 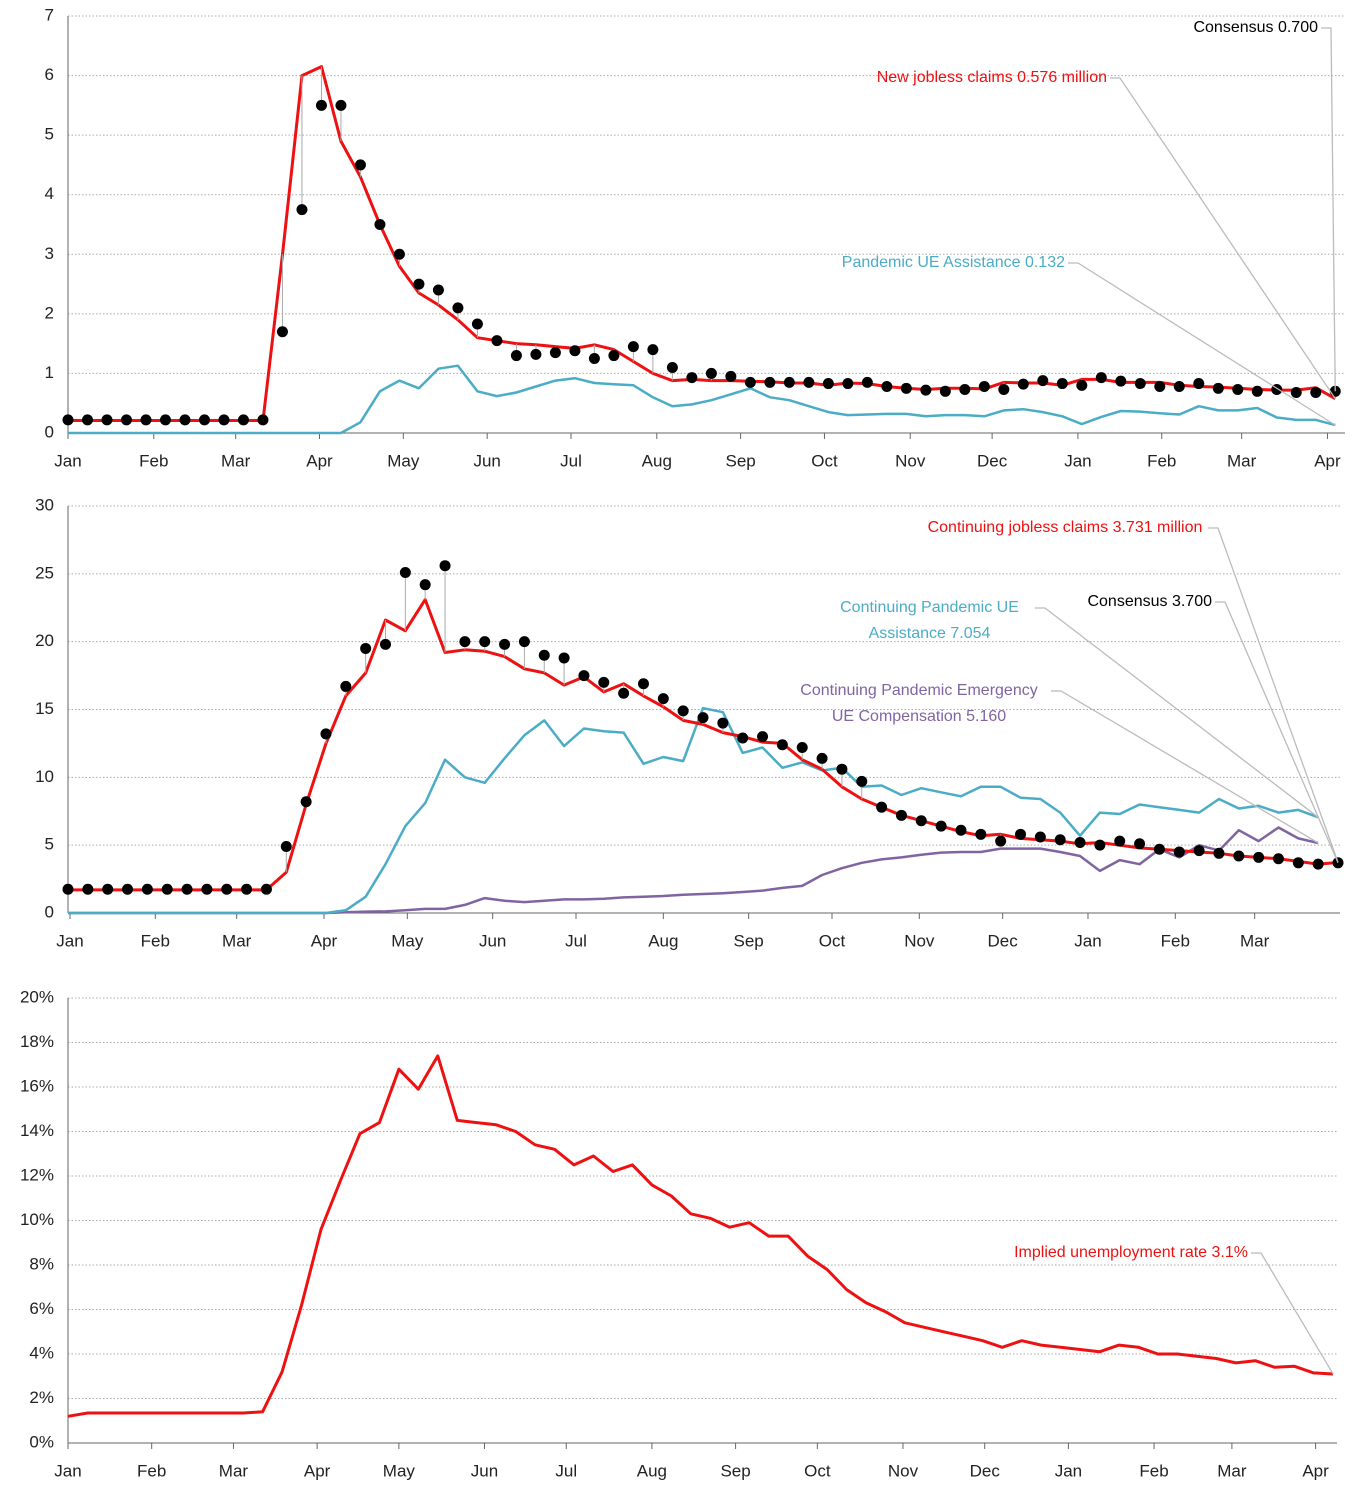 I want to click on series-label: Pandemic UE Assistance 0.132, so click(x=953, y=262).